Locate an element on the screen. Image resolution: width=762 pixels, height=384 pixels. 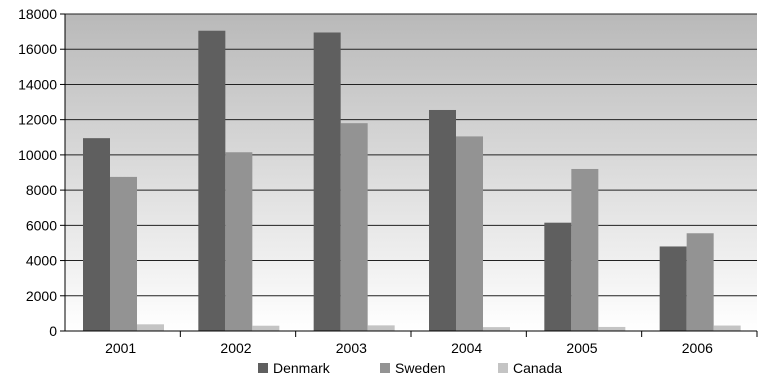
x-tick-label: 2002 is located at coordinates (235, 348).